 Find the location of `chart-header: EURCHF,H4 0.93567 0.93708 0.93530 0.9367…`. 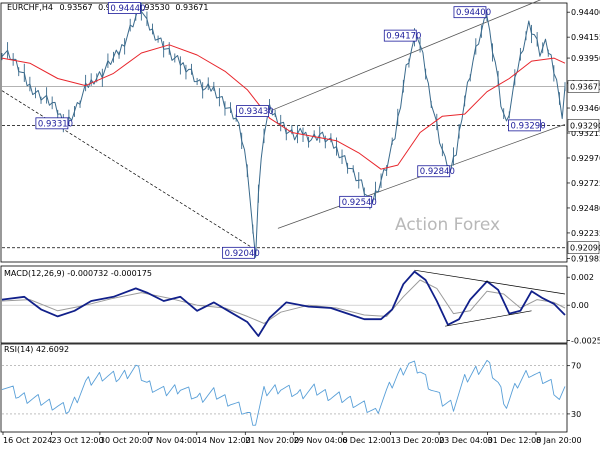

chart-header: EURCHF,H4 0.93567 0.93708 0.93530 0.9367… is located at coordinates (107, 7).